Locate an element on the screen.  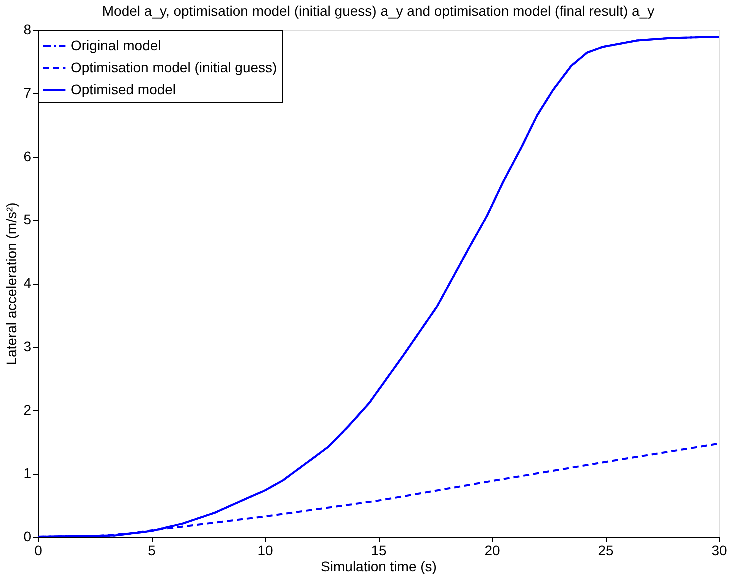
y-tick-label: 3 is located at coordinates (28, 346).